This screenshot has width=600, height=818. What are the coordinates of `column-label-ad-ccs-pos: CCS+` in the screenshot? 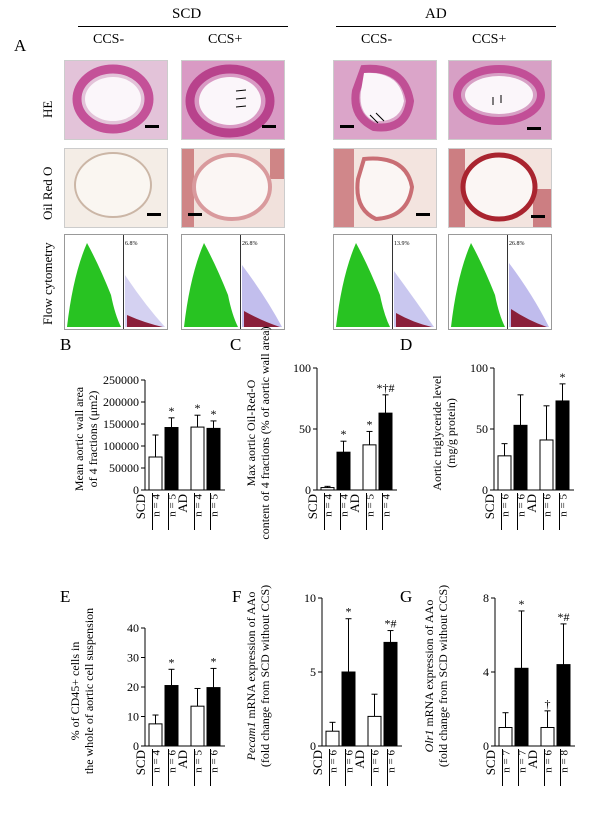 It's located at (489, 39).